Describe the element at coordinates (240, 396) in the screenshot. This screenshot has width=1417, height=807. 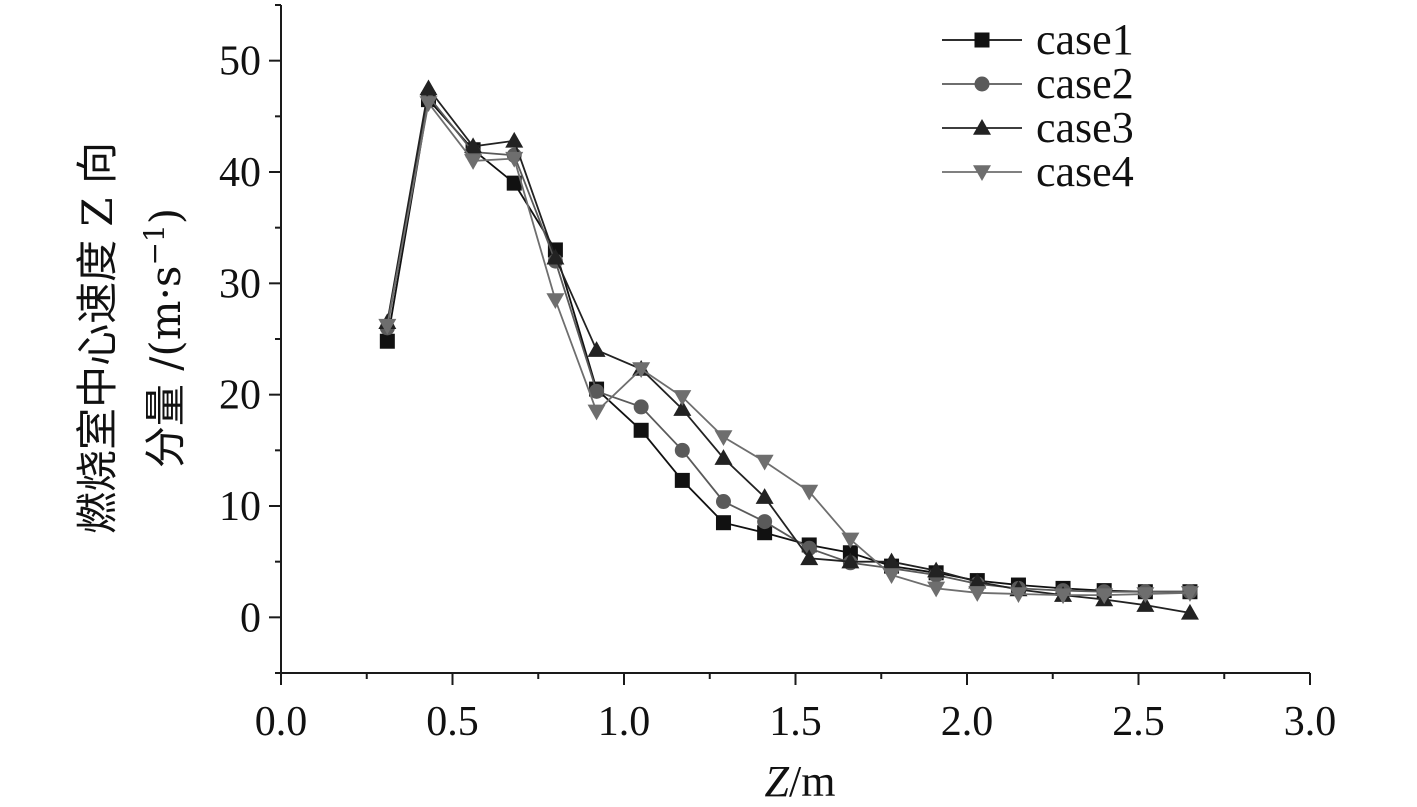
I see `y-tick-label: 20` at that location.